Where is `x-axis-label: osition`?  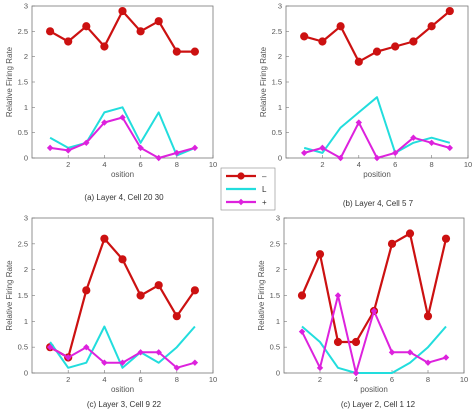 x-axis-label: osition is located at coordinates (122, 174).